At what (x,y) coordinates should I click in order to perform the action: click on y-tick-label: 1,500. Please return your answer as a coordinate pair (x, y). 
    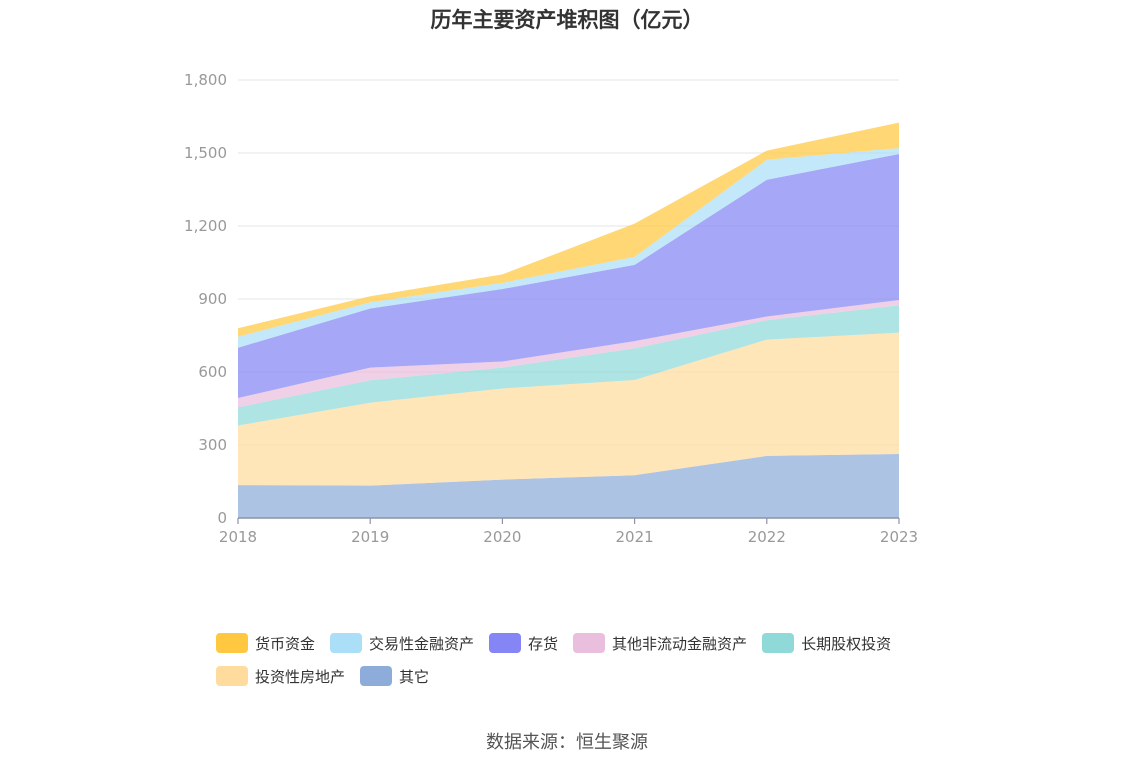
    Looking at the image, I should click on (205, 153).